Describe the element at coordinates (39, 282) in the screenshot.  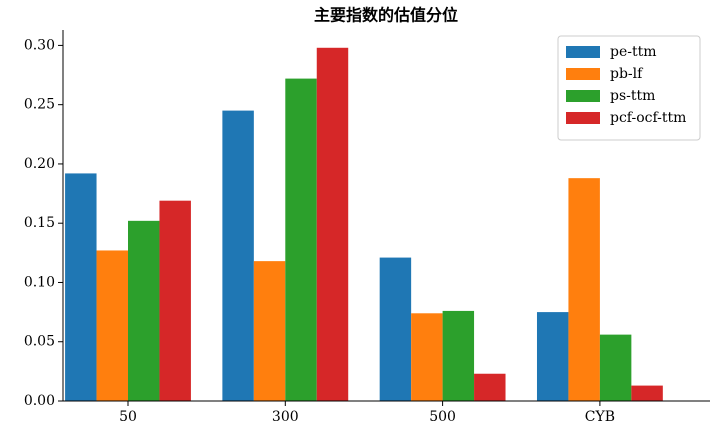
I see `y-tick-label: 0.10` at that location.